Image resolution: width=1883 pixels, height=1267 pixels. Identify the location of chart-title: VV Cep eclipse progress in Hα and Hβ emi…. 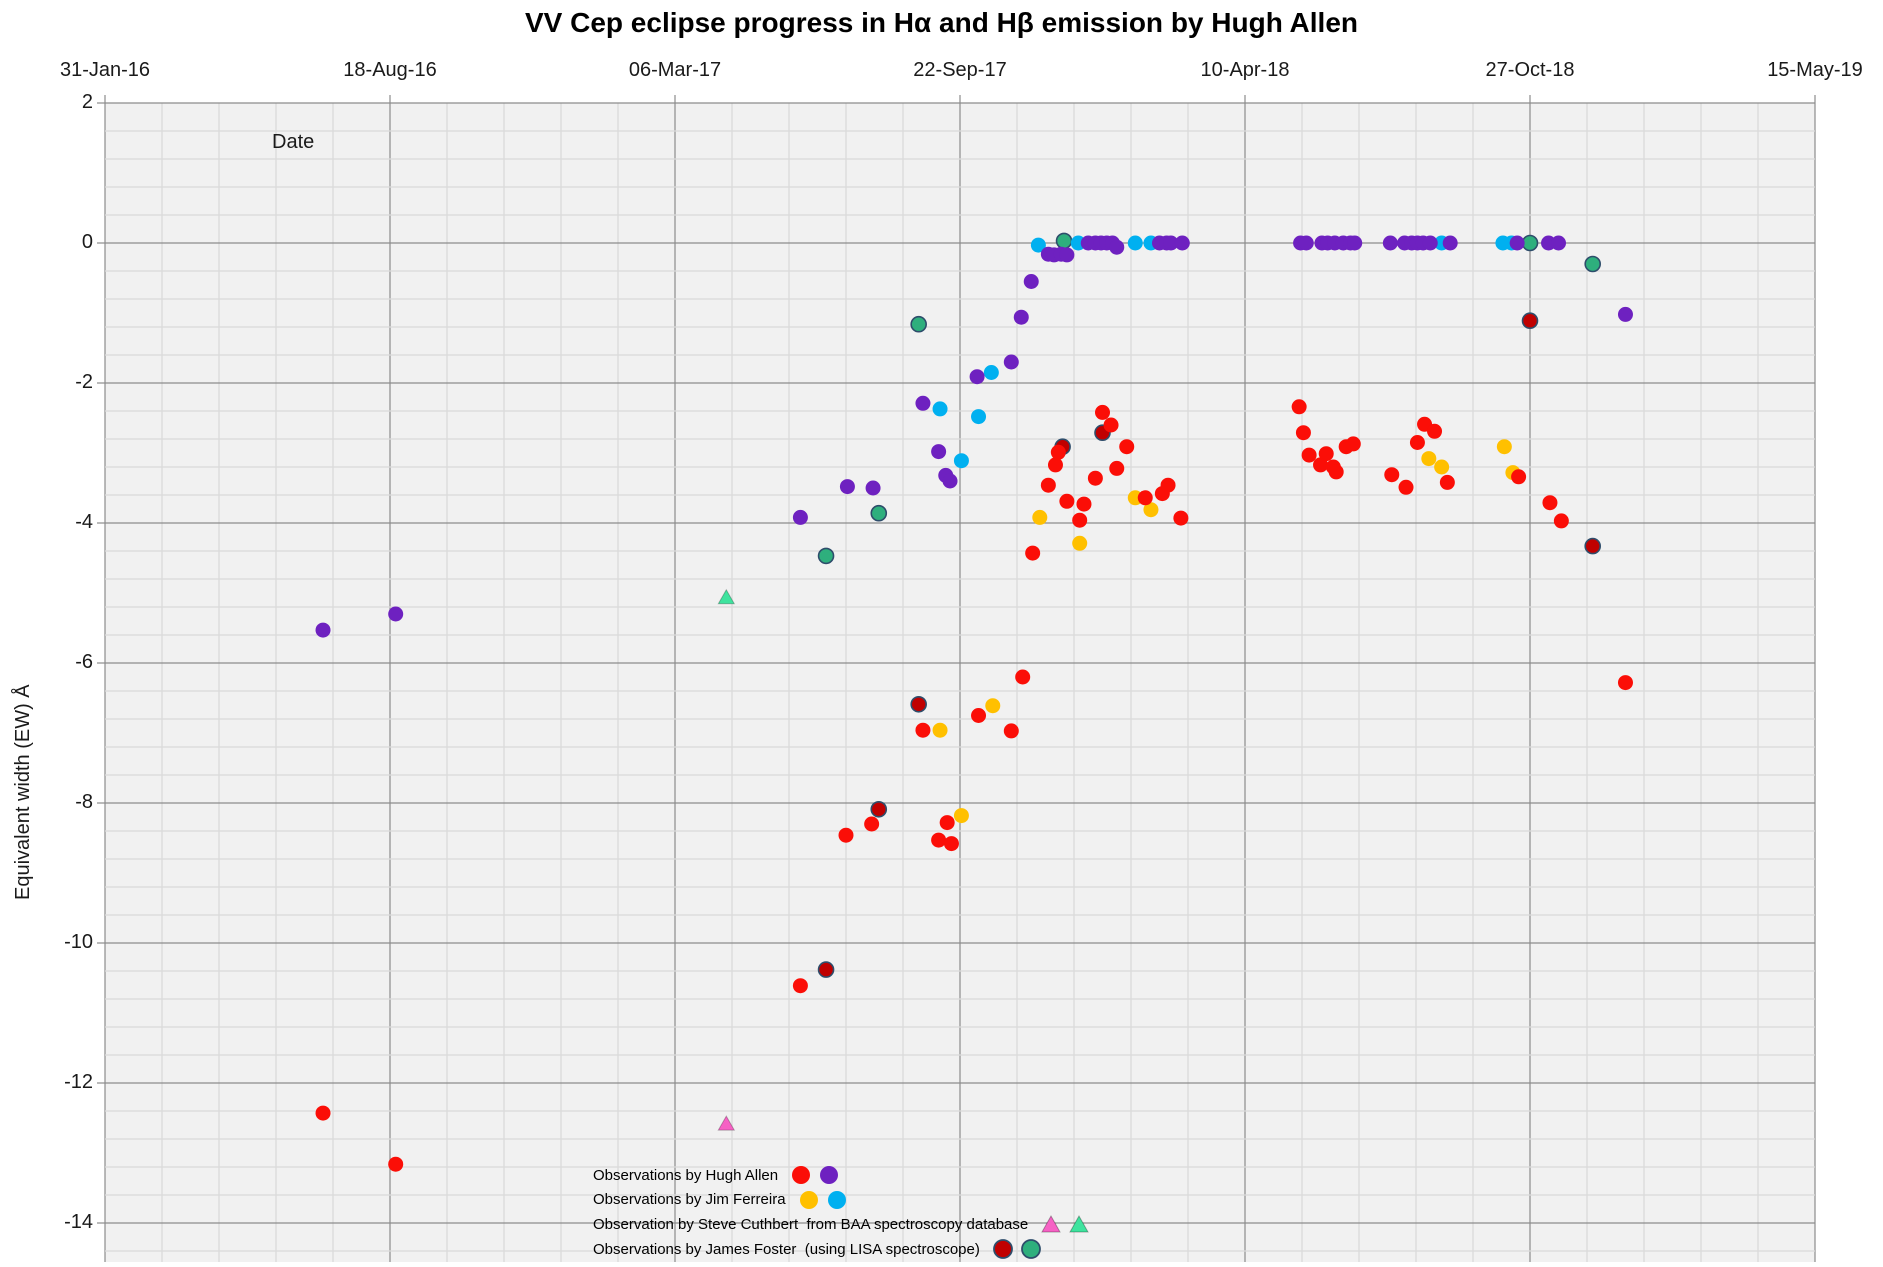
(941, 22).